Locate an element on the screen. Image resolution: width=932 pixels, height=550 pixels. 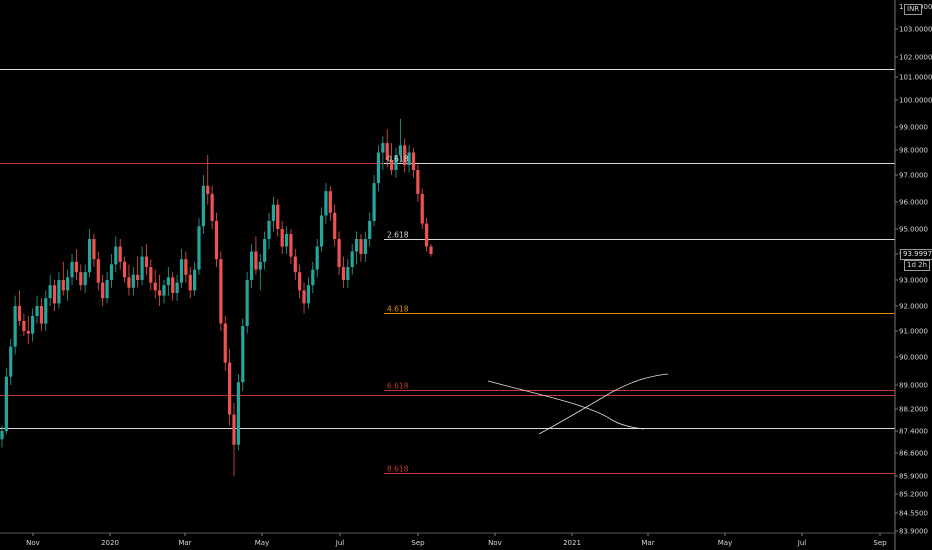
countdown-label: 1d 2h is located at coordinates (917, 265).